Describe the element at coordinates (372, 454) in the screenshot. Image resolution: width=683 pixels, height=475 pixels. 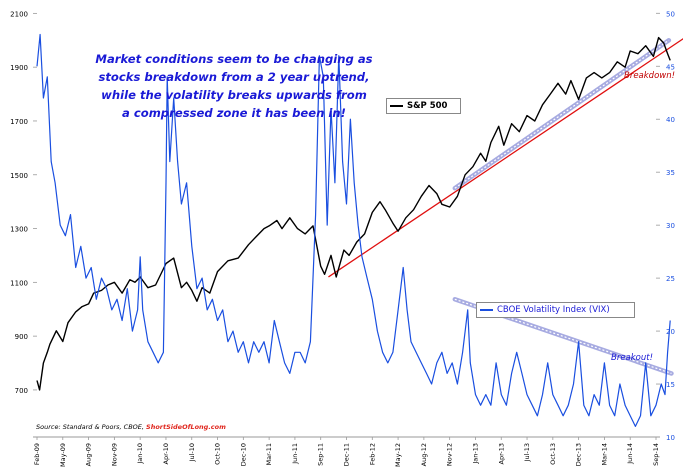
I see `x-tick-label-13: Feb-12` at that location.